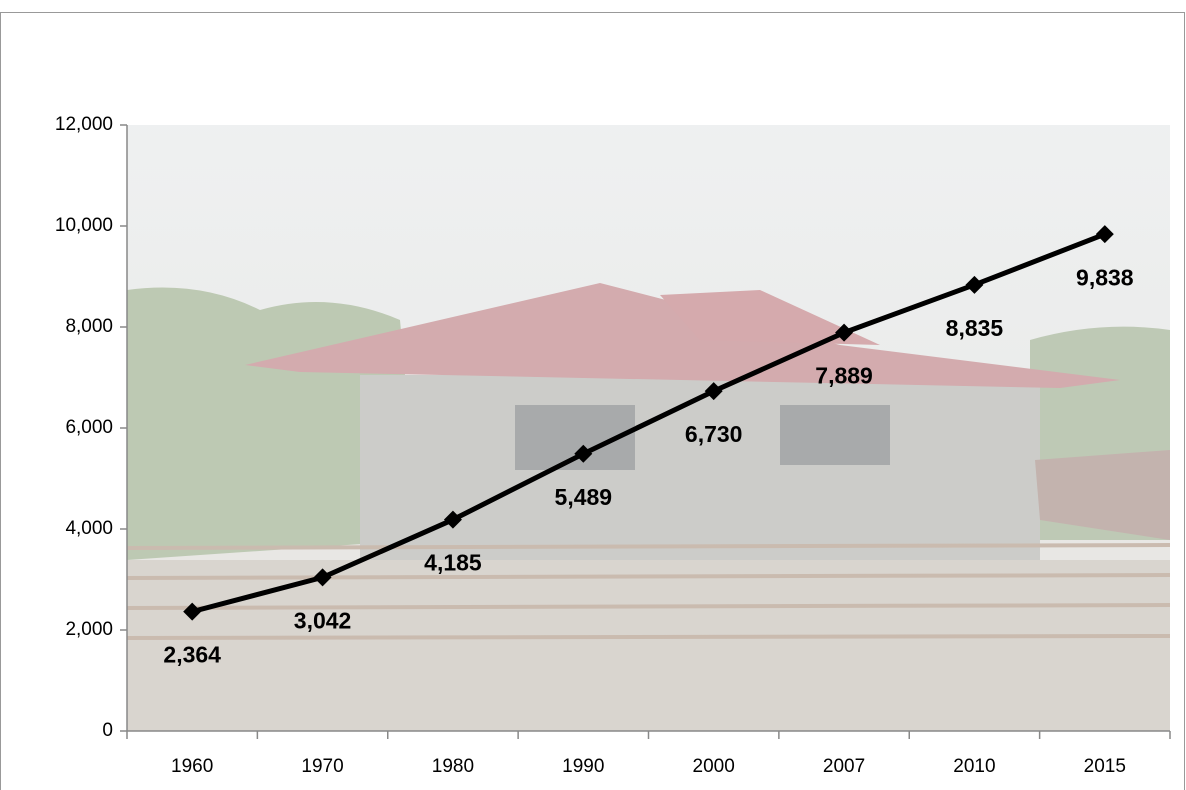  Describe the element at coordinates (84, 124) in the screenshot. I see `y-tick-label: 12,000` at that location.